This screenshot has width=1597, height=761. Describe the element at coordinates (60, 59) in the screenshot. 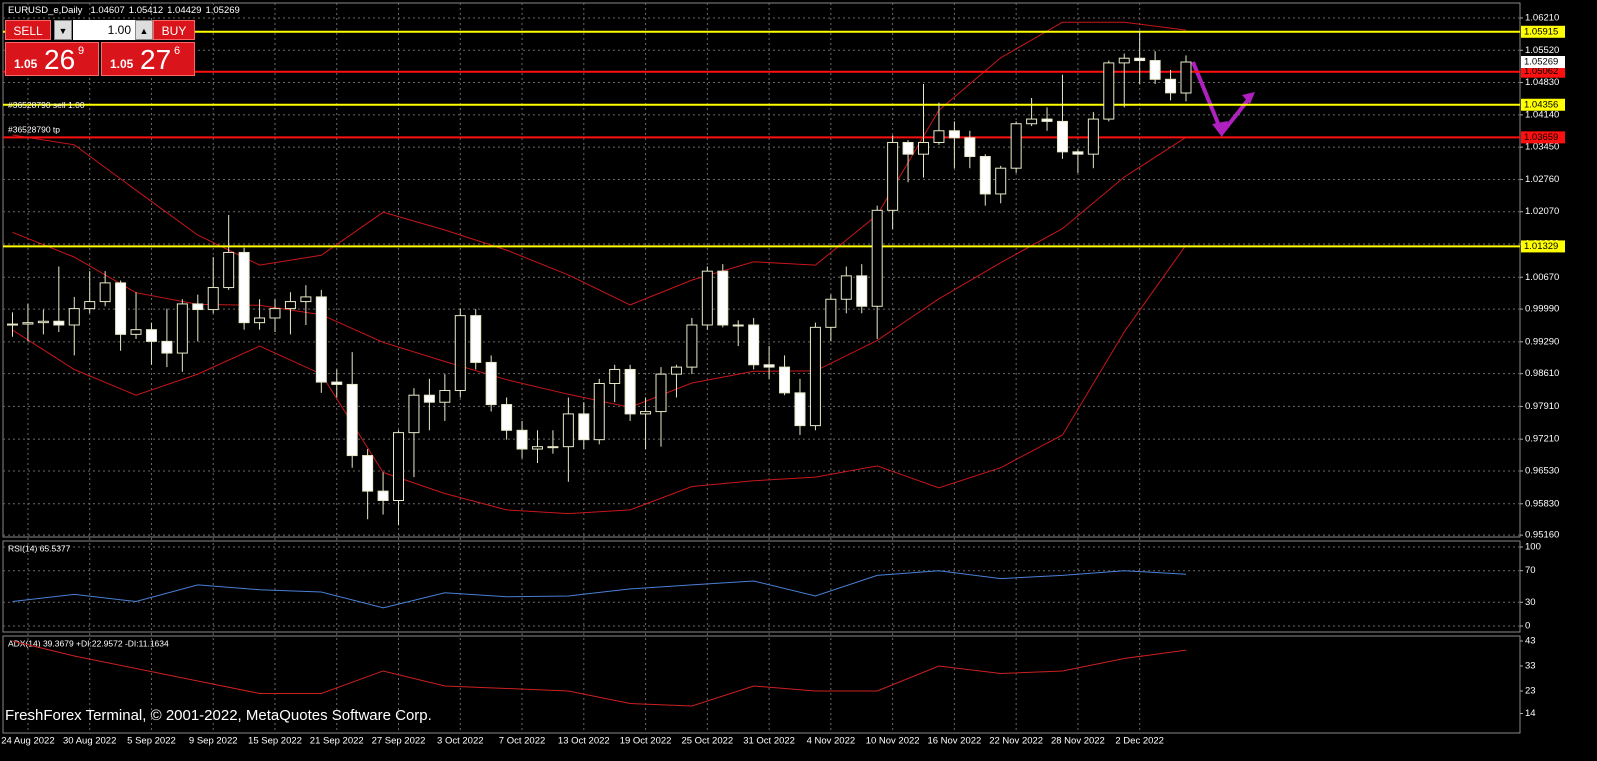

I see `bid-pips: 26` at that location.